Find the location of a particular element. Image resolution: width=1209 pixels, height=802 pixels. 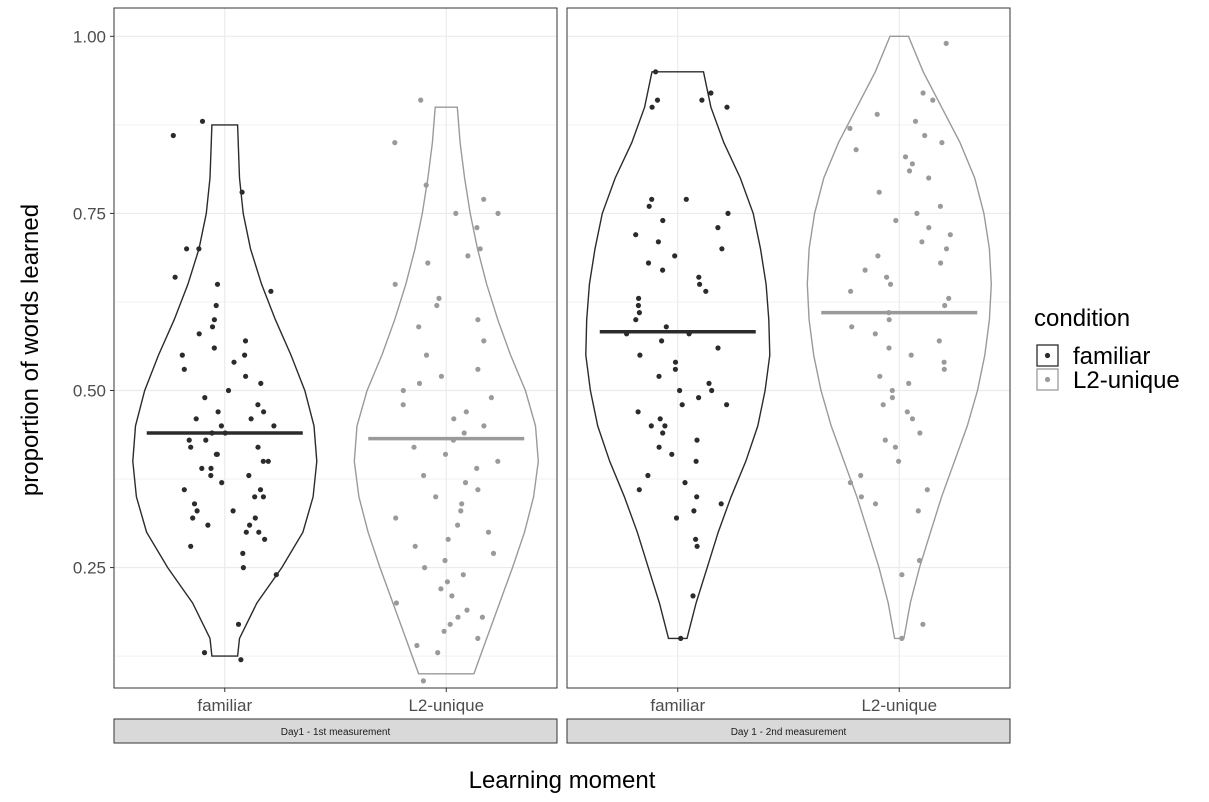

legend-key-point is located at coordinates (1047, 355).